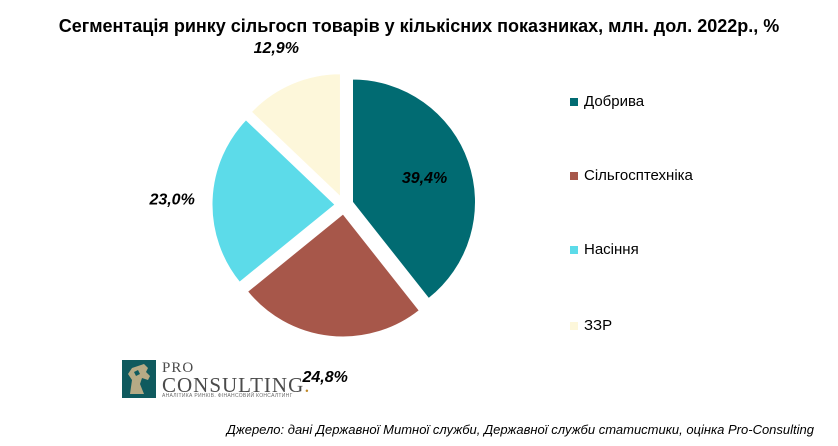  What do you see at coordinates (614, 101) in the screenshot?
I see `legend-label: Добрива` at bounding box center [614, 101].